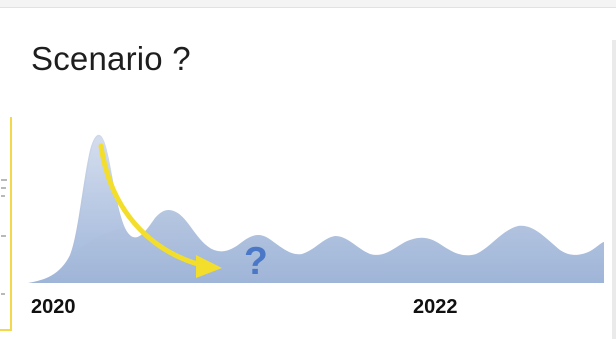 Image resolution: width=616 pixels, height=339 pixels. Describe the element at coordinates (6, 224) in the screenshot. I see `left-slide-thumbnail` at that location.